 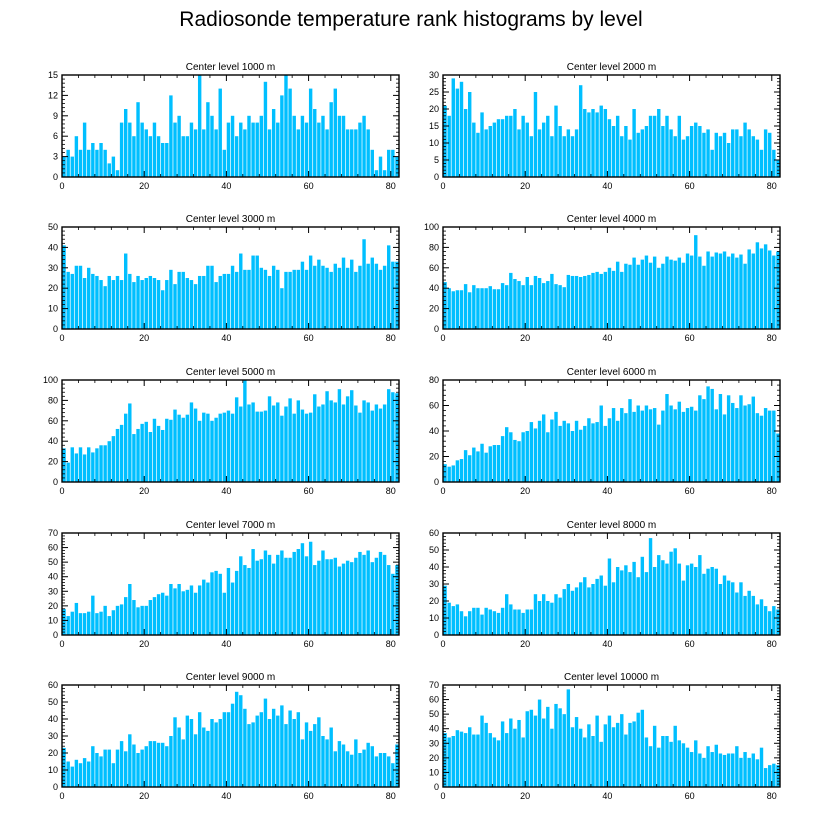 I want to click on plot-frame, so click(x=230, y=431).